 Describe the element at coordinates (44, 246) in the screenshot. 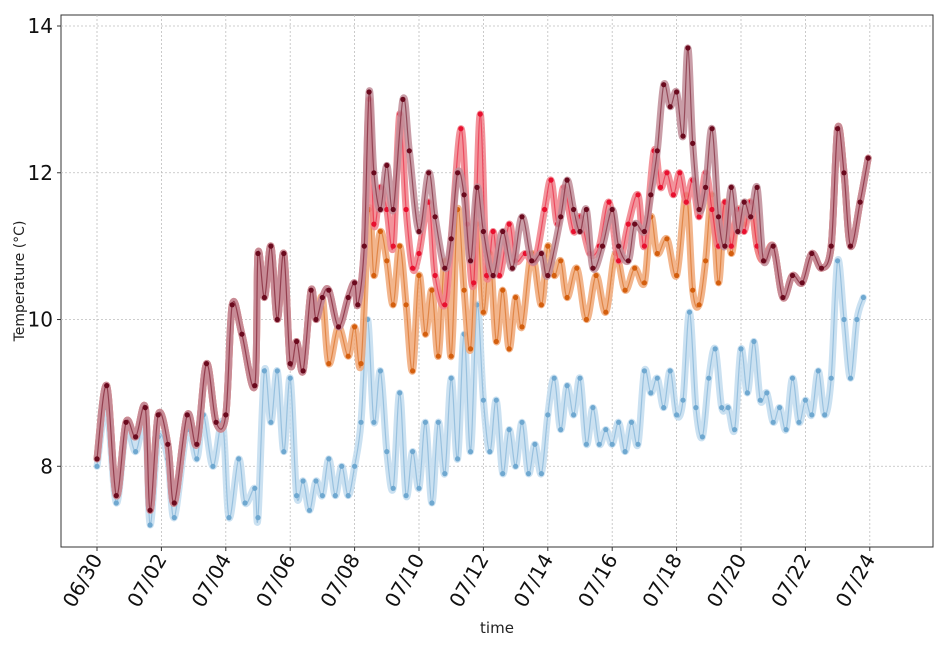

I see `y-tick-labels: 8 10 12 14` at that location.